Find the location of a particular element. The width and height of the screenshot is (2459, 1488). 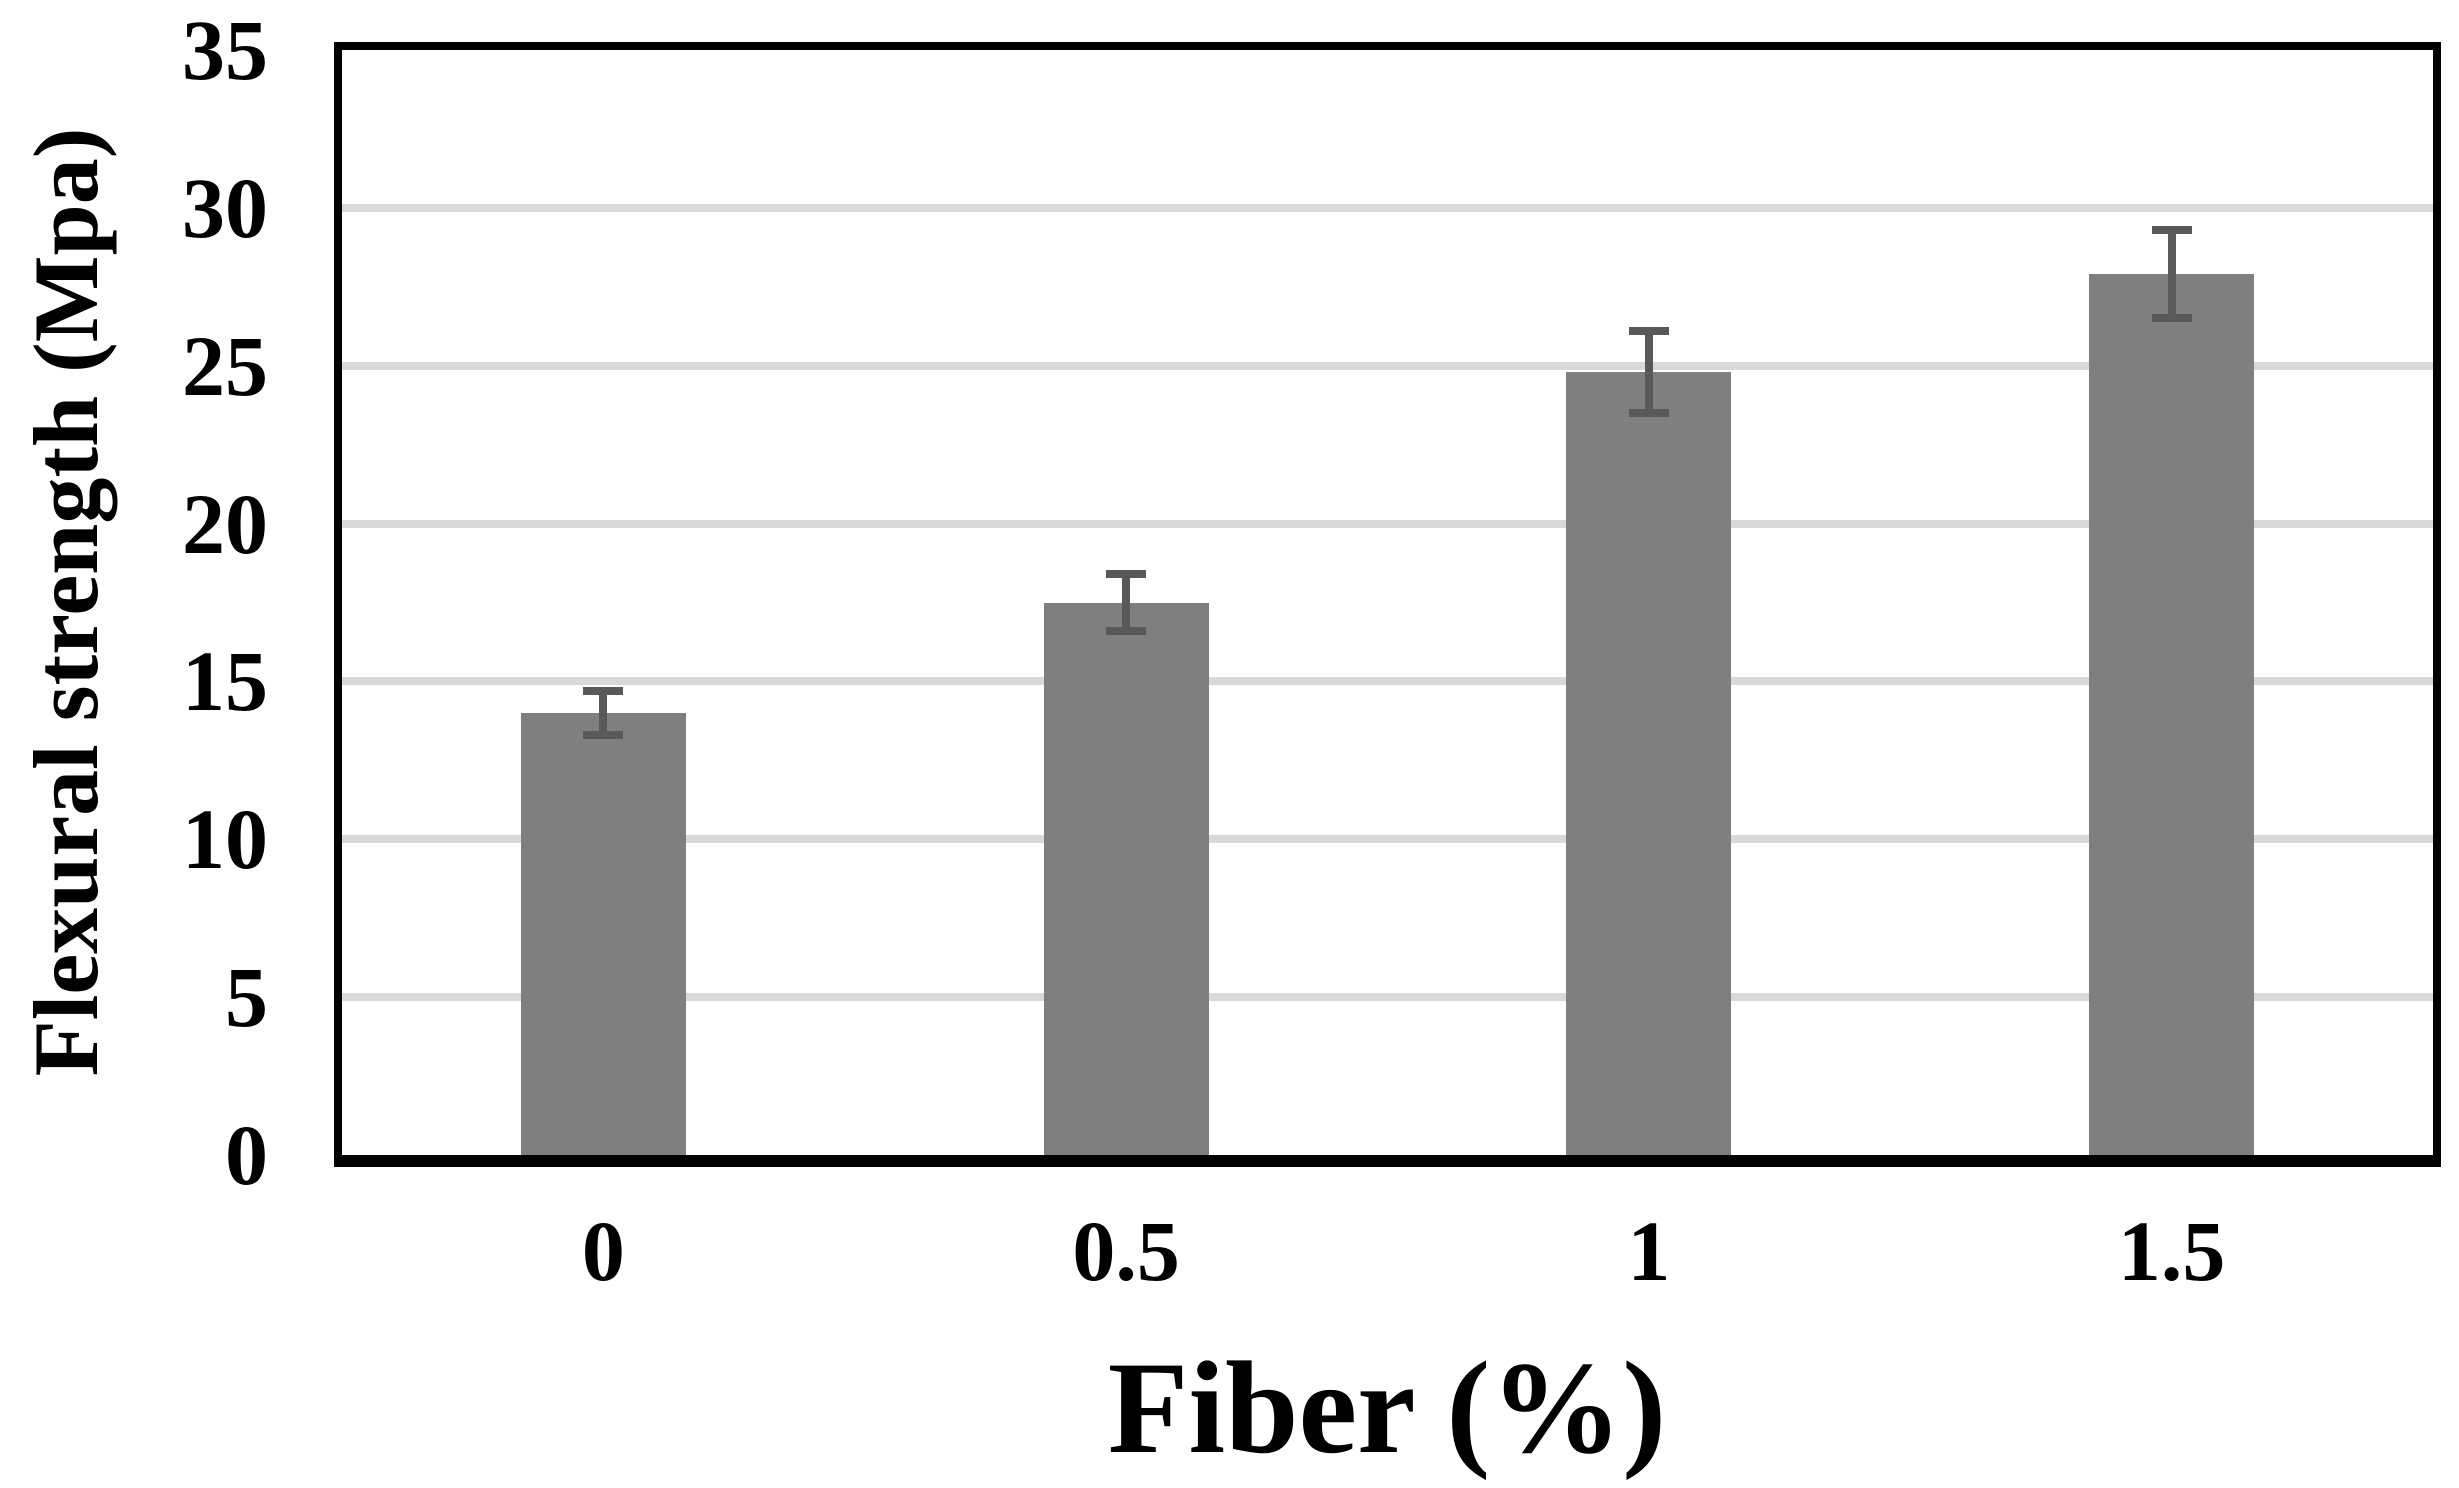

x-axis-title: Fiber (%) is located at coordinates (1387, 1407).